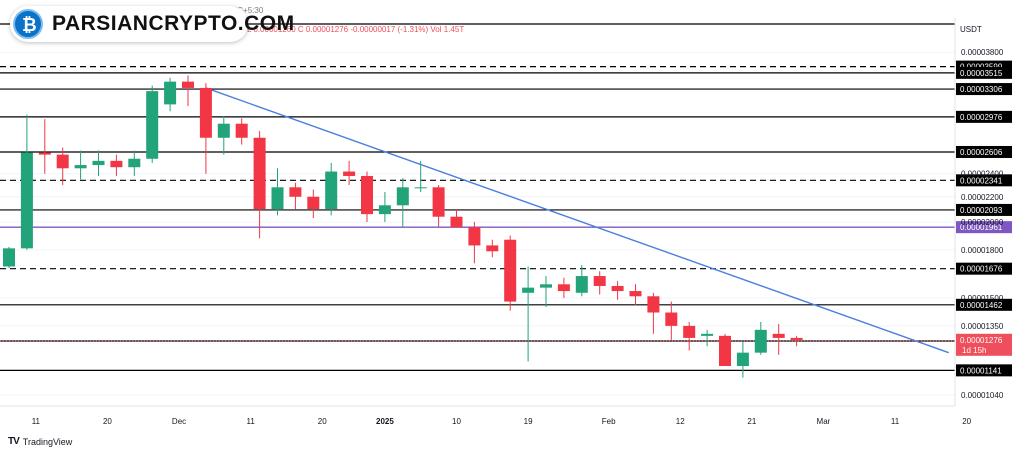 The image size is (1024, 456). Describe the element at coordinates (981, 180) in the screenshot. I see `level-price-label: 0.00002341` at that location.